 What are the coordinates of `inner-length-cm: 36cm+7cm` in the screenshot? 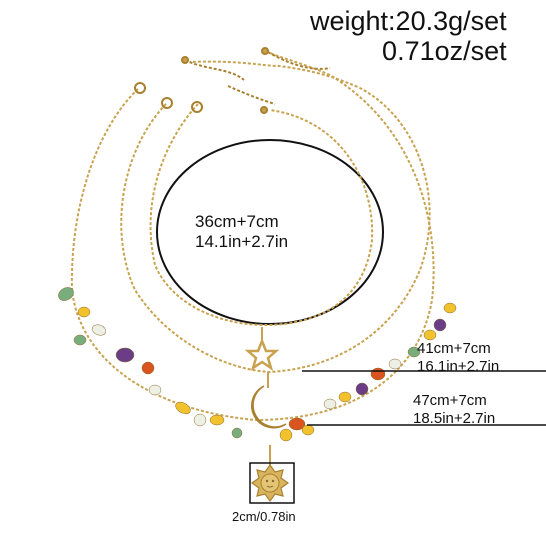 It's located at (237, 221).